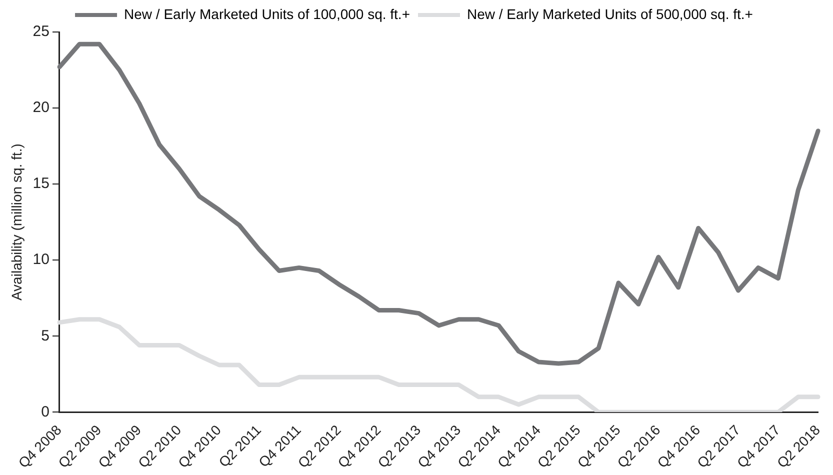 Image resolution: width=833 pixels, height=475 pixels. Describe the element at coordinates (41, 107) in the screenshot. I see `y-tick-label: 20` at that location.